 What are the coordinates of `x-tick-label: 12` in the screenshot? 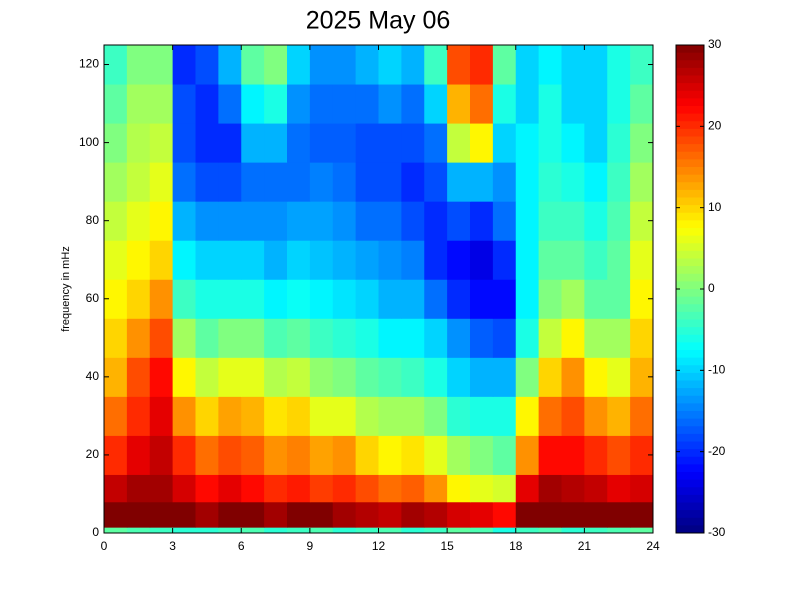 It's located at (379, 546).